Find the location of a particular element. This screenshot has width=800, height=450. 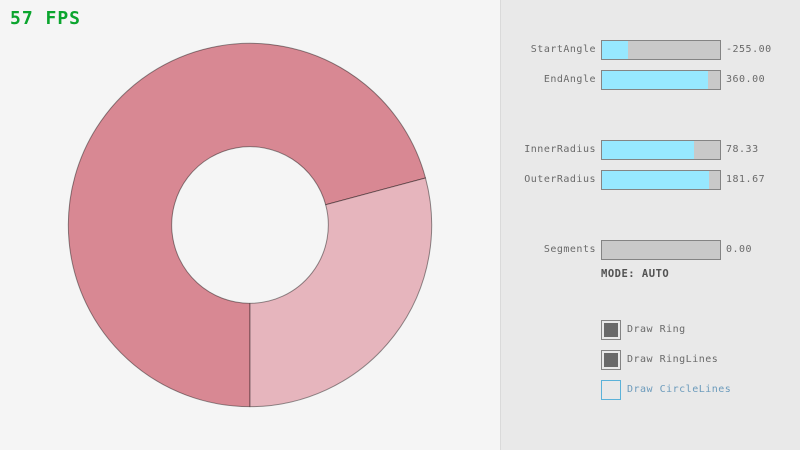

slider-row-startangle: StartAngle -255.00 is located at coordinates (650, 50).